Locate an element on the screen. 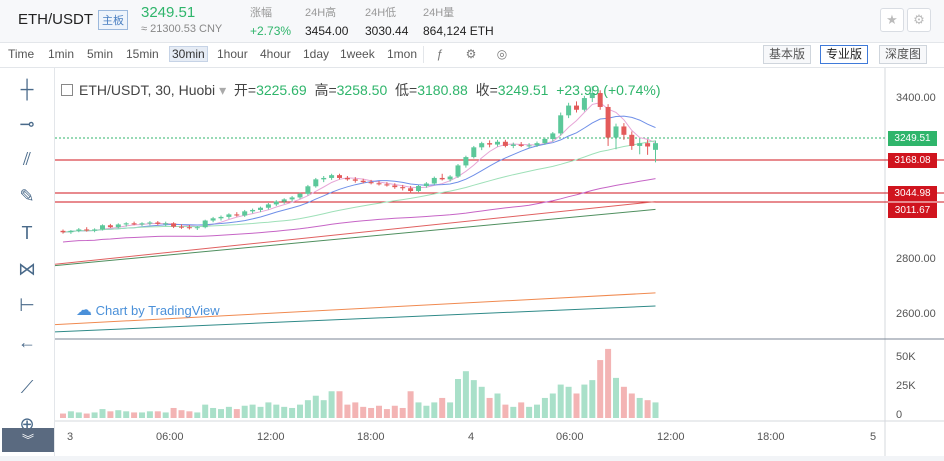  price-tick: 3400.00 is located at coordinates (916, 98).